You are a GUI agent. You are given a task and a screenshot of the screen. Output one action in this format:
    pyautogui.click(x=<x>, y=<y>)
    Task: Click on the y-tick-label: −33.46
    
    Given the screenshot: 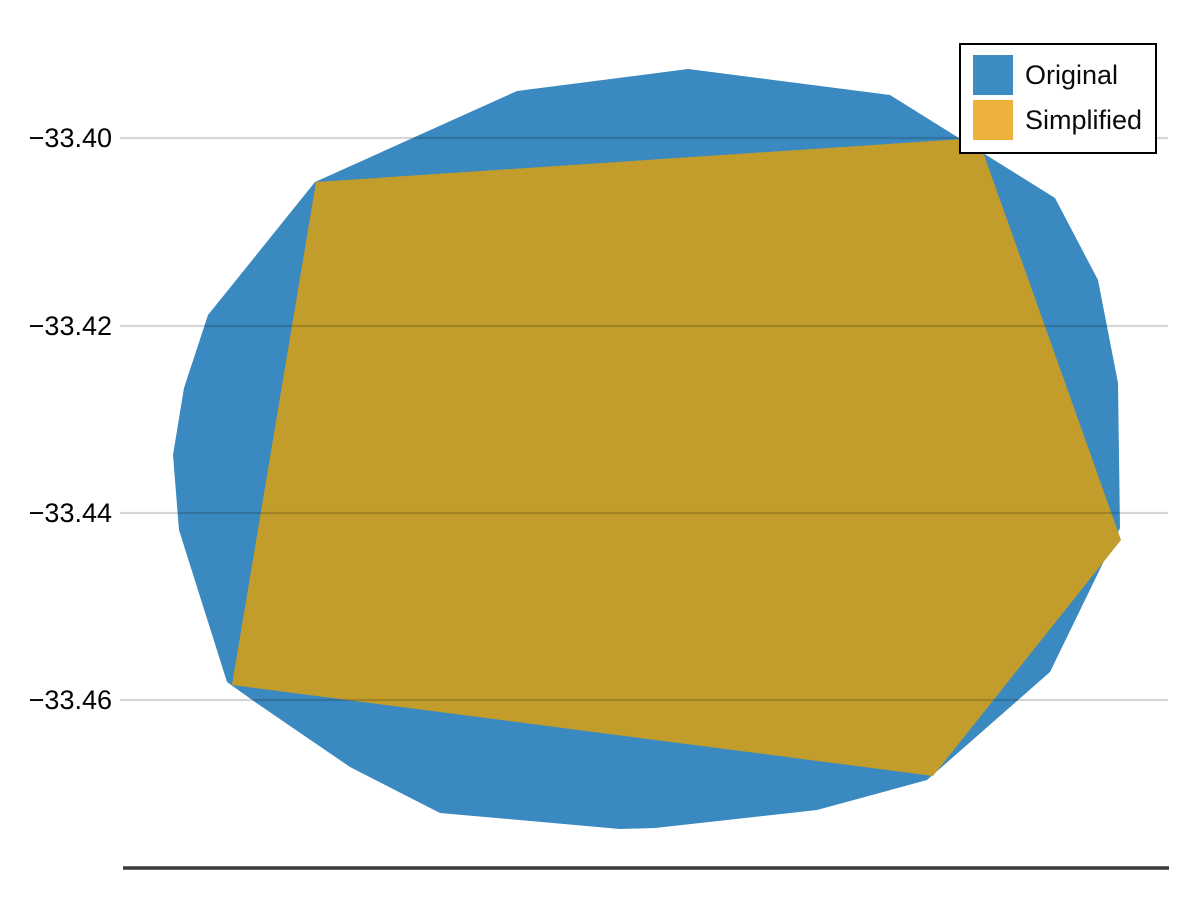 What is the action you would take?
    pyautogui.click(x=70, y=700)
    